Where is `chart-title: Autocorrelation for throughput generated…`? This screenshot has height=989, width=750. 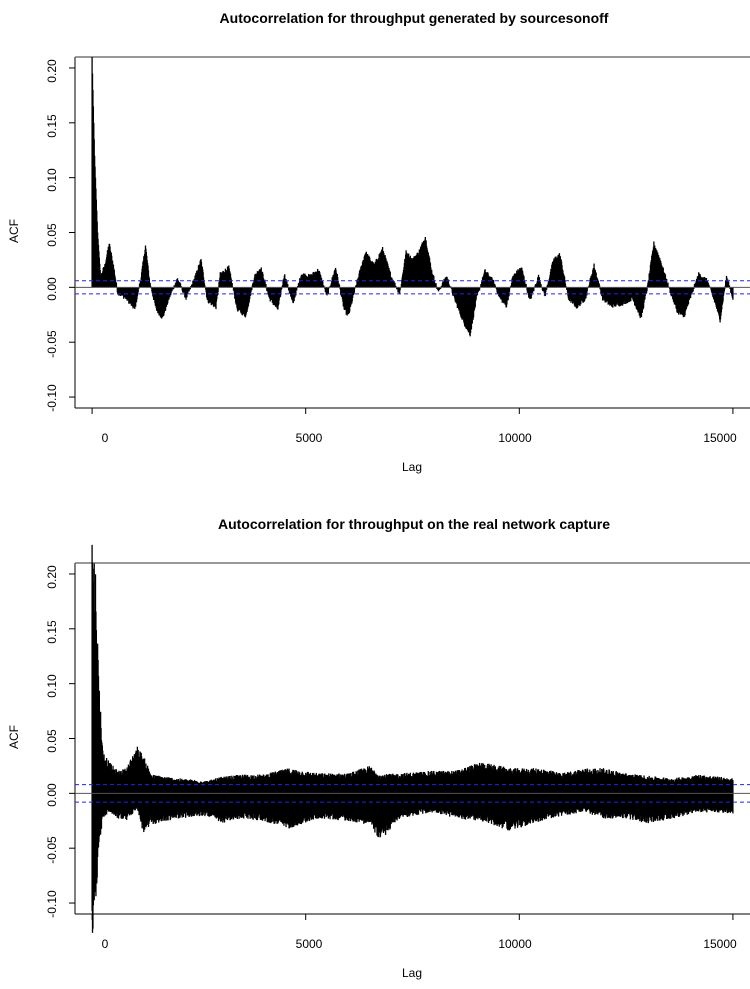 chart-title: Autocorrelation for throughput generated… is located at coordinates (414, 18).